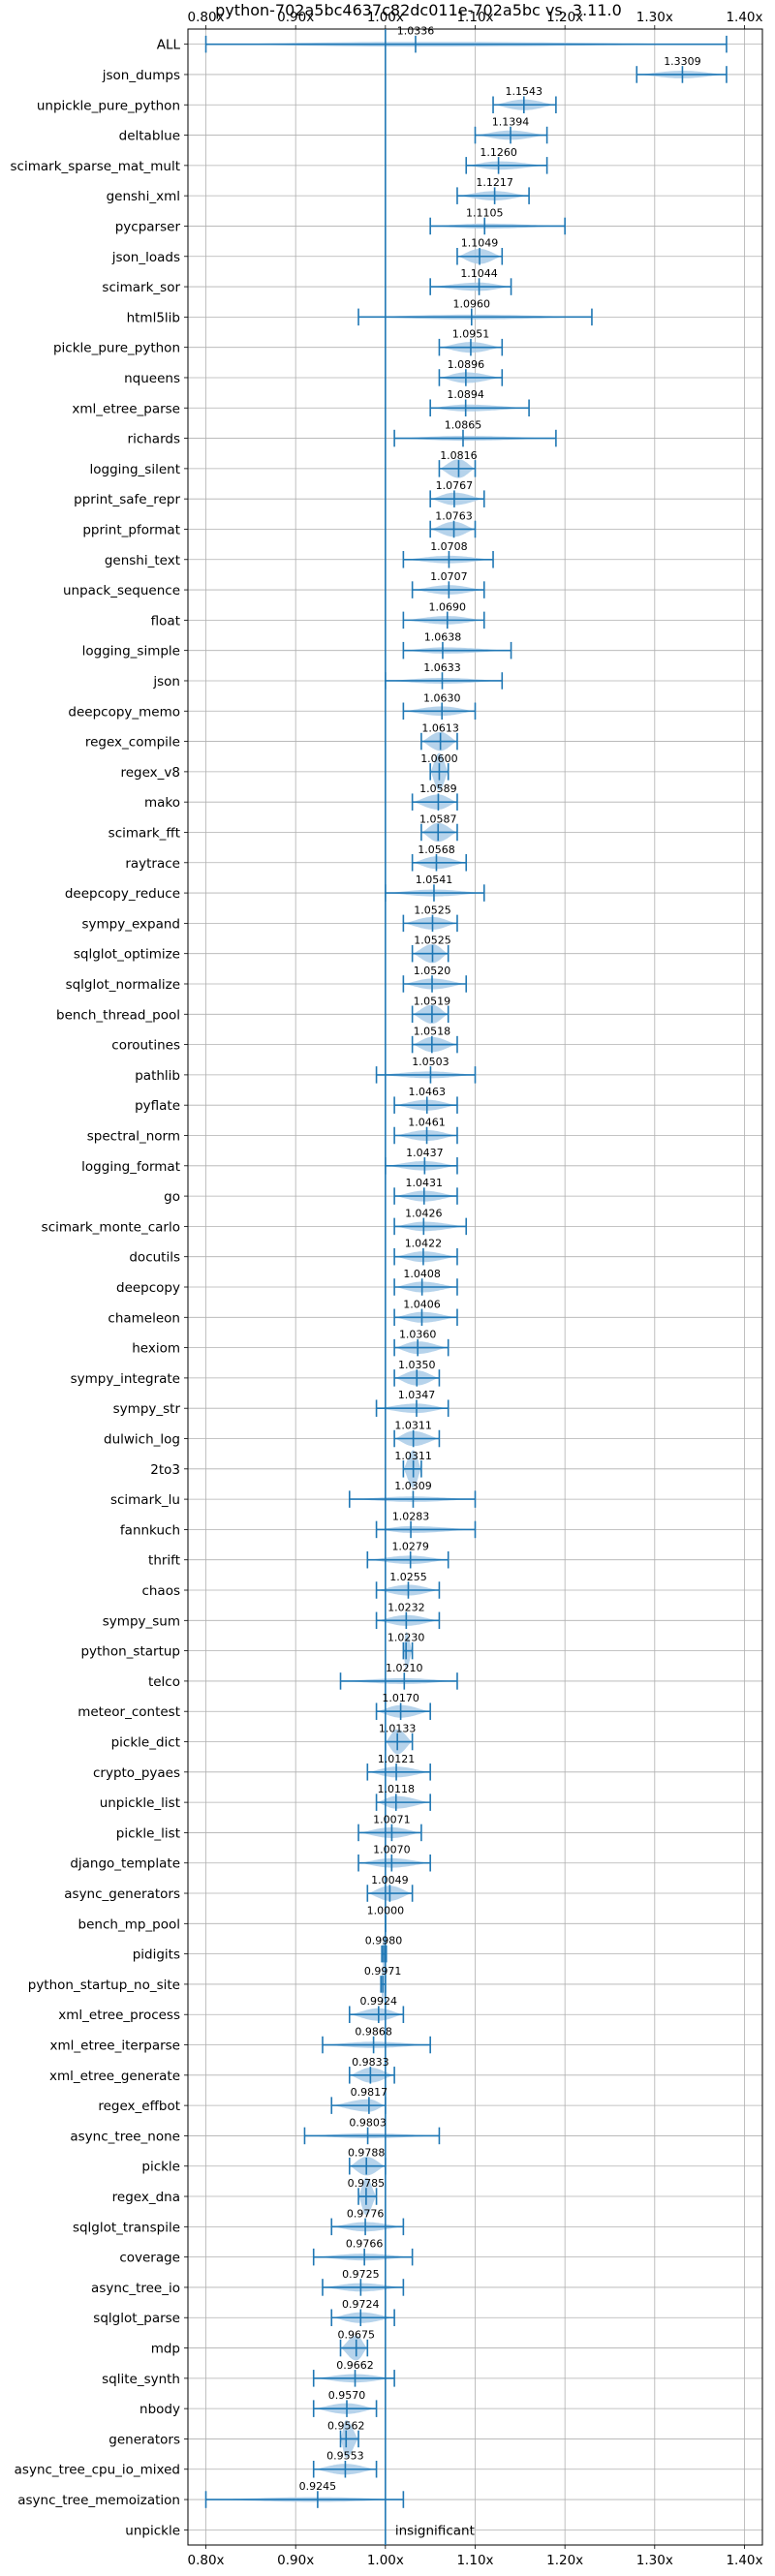 Image resolution: width=775 pixels, height=2576 pixels. What do you see at coordinates (157, 1076) in the screenshot?
I see `benchmark-label: pathlib` at bounding box center [157, 1076].